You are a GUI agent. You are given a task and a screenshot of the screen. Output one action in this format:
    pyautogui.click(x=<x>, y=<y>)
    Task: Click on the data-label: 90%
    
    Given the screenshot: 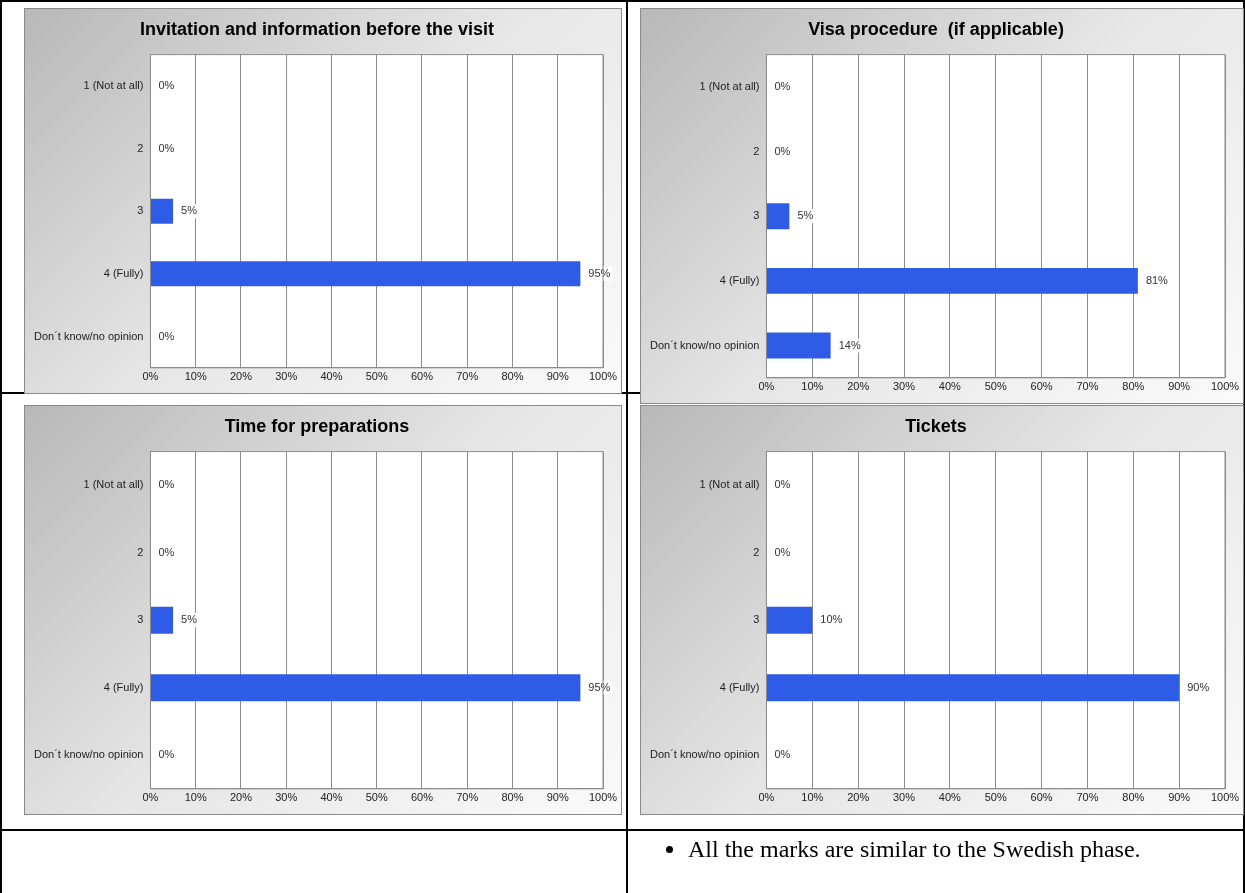 What is the action you would take?
    pyautogui.click(x=1198, y=686)
    